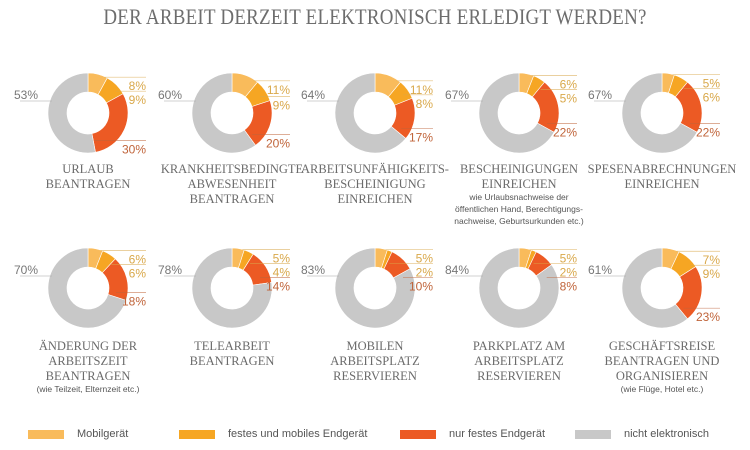 The image size is (750, 450). I want to click on chart-caption: MOBILEN, so click(375, 346).